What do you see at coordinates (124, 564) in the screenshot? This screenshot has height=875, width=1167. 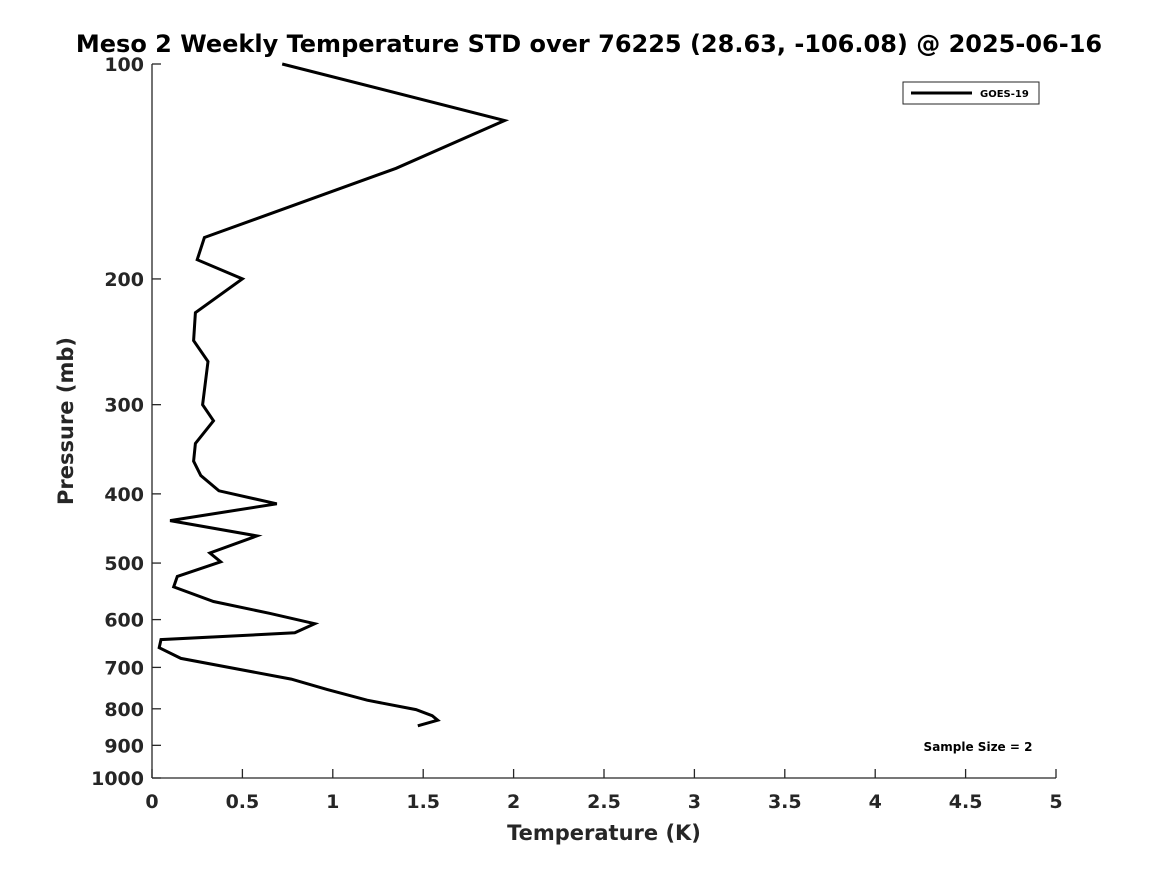 I see `y-tick-label: 500` at bounding box center [124, 564].